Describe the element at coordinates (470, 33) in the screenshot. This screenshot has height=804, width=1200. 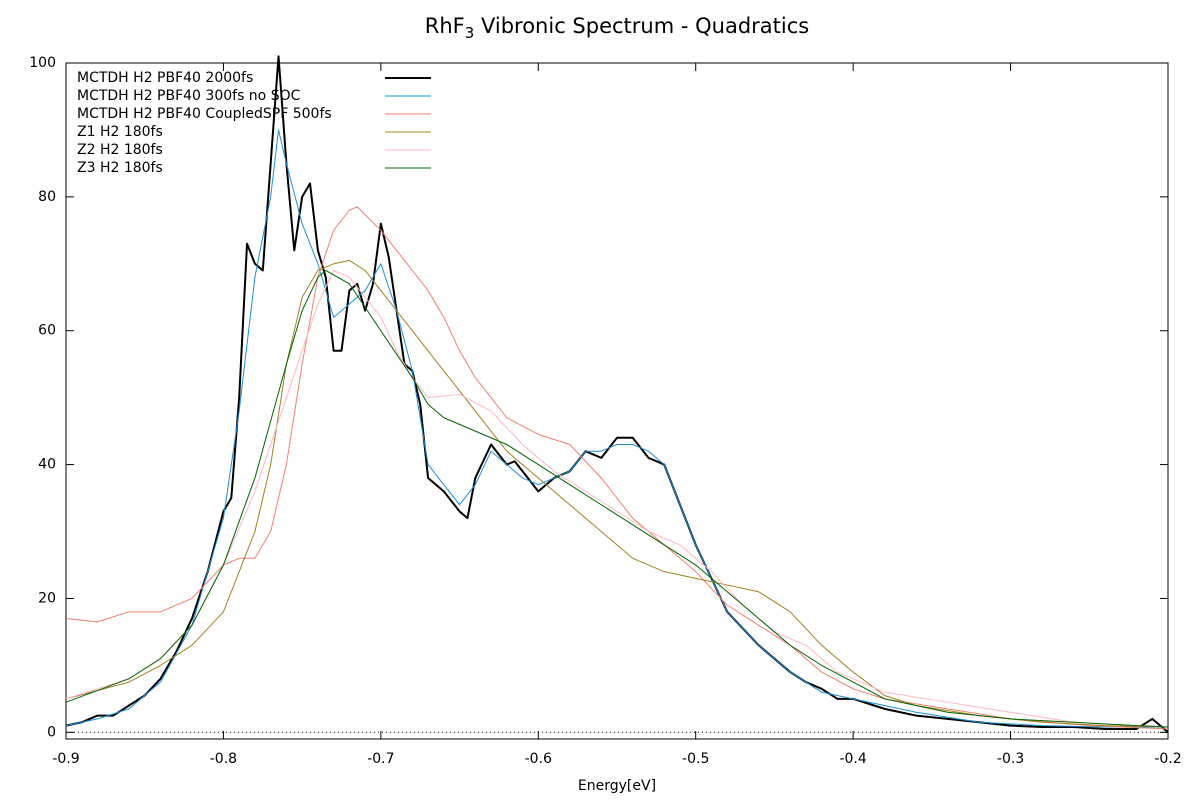
I see `title-subscript: 3` at that location.